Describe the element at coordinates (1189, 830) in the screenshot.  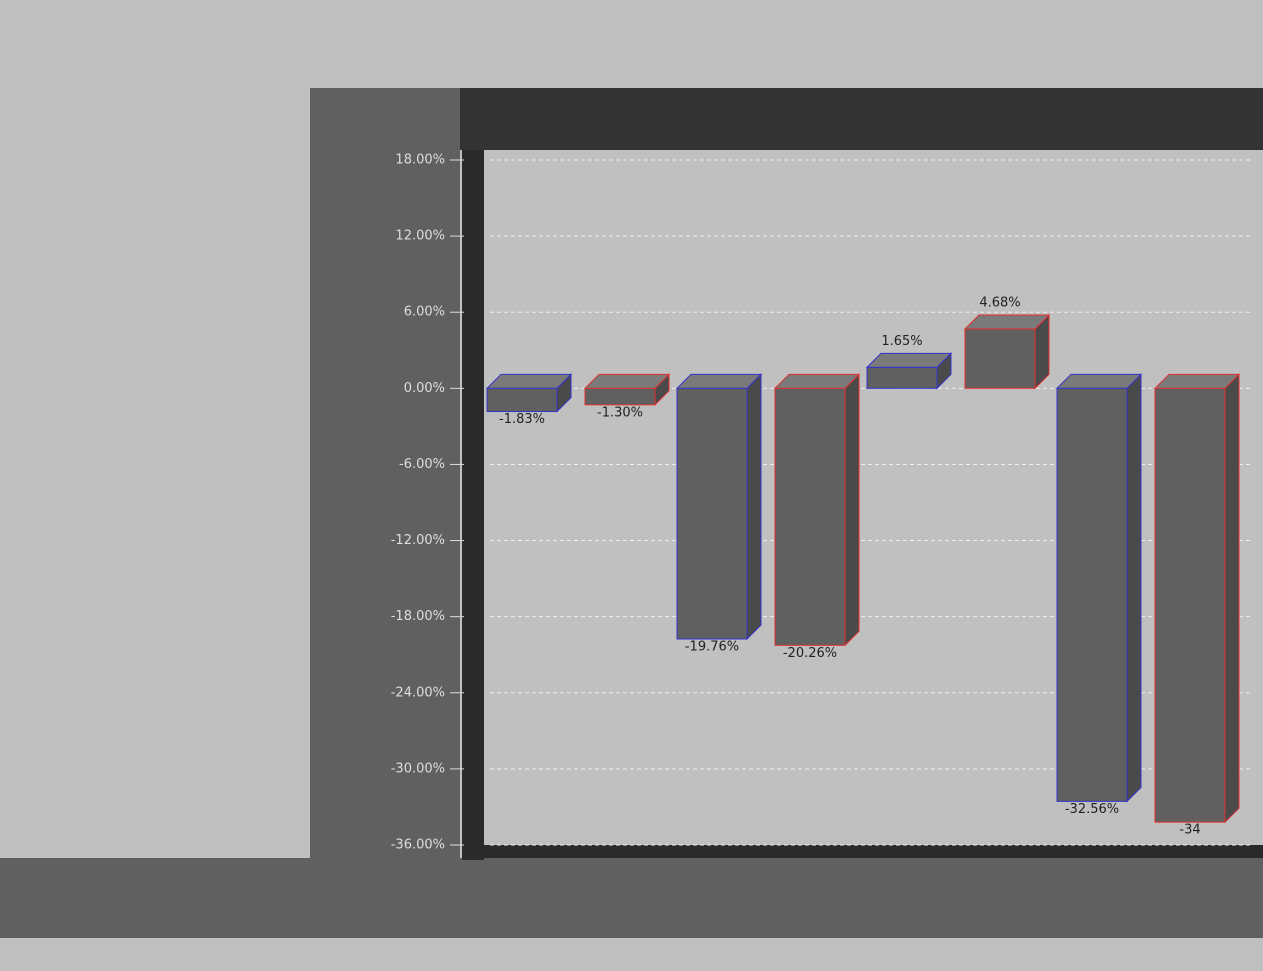
I see `value-label: -34` at that location.